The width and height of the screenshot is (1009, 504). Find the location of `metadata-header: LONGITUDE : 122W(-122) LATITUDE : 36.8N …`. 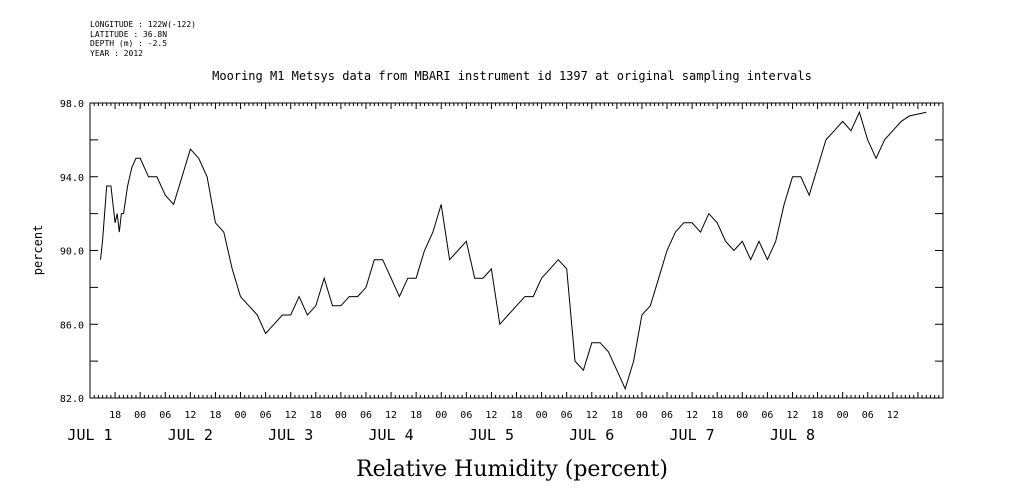

metadata-header: LONGITUDE : 122W(-122) LATITUDE : 36.8N … is located at coordinates (143, 39).